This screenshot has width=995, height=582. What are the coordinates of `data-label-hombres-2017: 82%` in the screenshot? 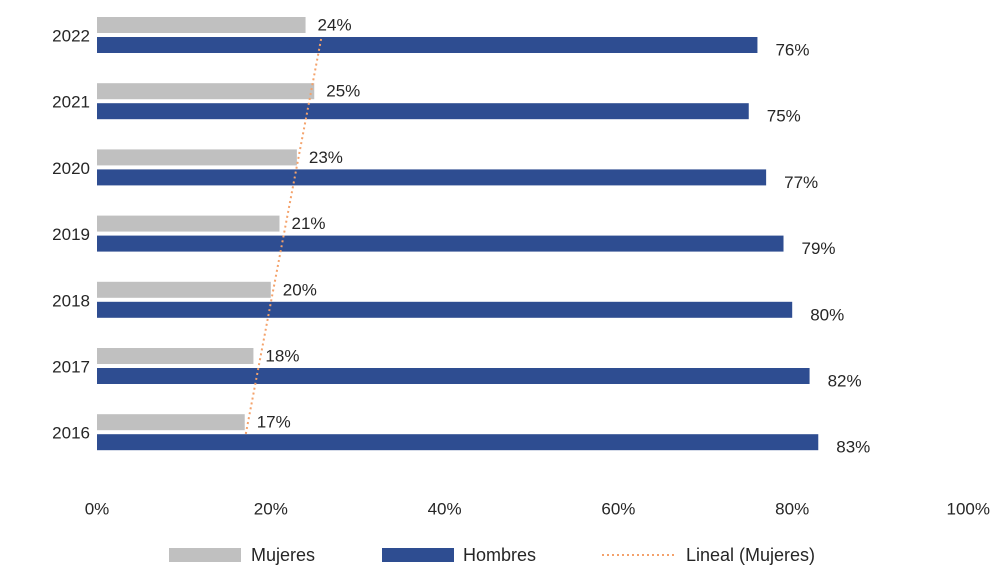 It's located at (845, 380).